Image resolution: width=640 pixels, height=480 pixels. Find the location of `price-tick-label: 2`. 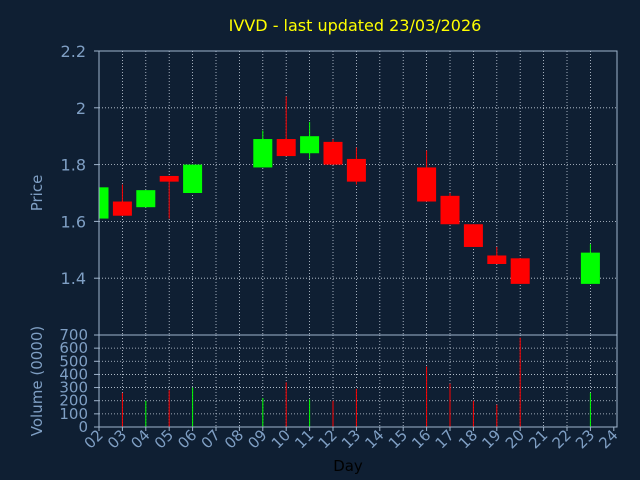

price-tick-label: 2 is located at coordinates (81, 108).